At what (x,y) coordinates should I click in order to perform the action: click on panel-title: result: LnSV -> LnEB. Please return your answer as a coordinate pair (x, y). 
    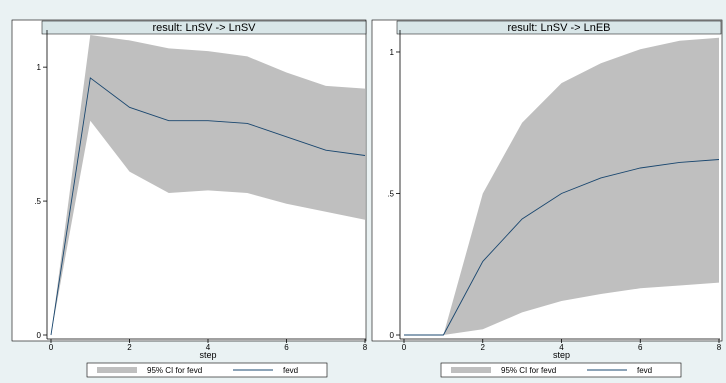
    Looking at the image, I should click on (558, 28).